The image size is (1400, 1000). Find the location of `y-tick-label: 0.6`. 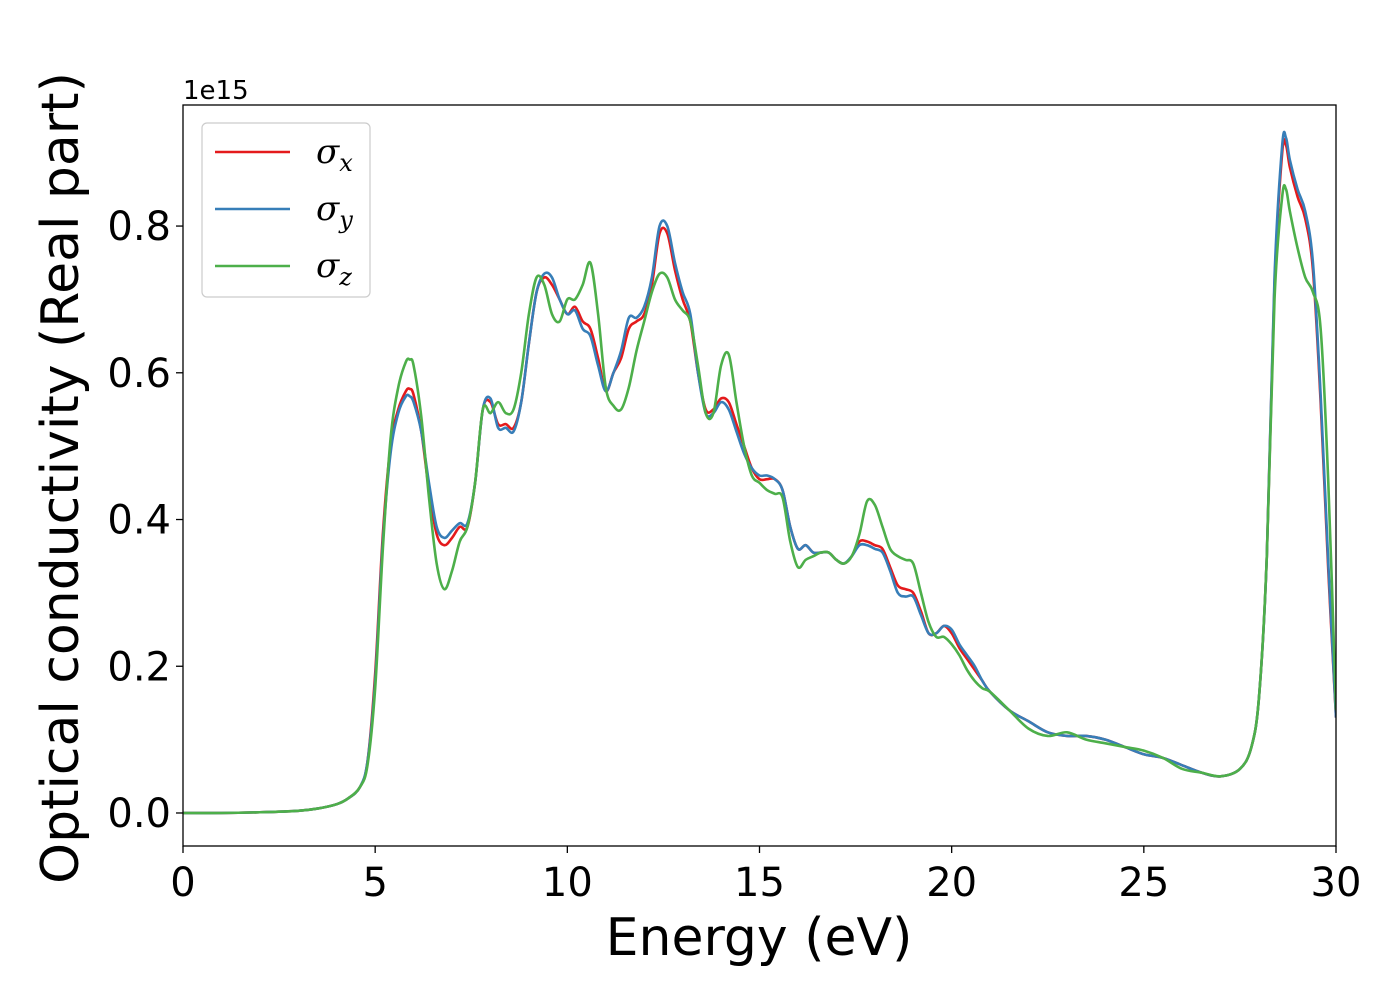

y-tick-label: 0.6 is located at coordinates (139, 374).